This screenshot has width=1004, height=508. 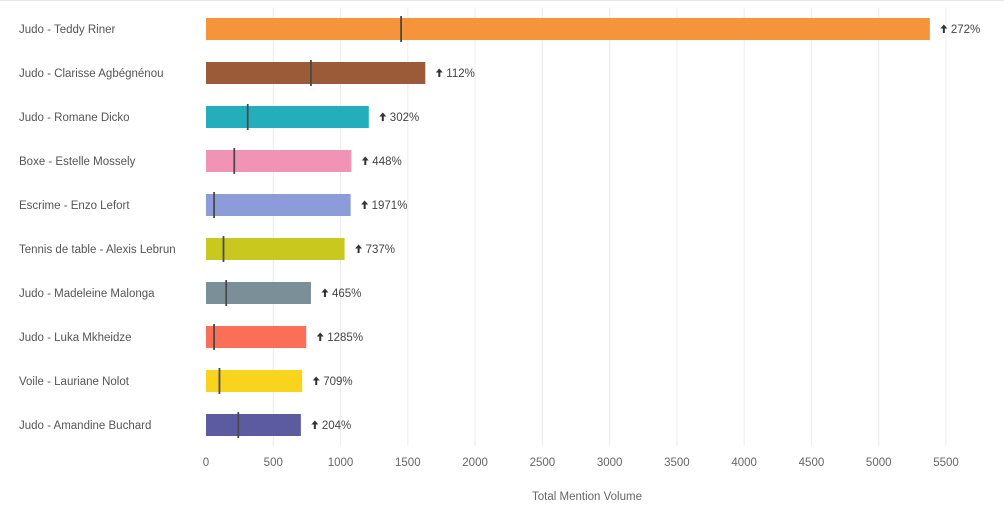 What do you see at coordinates (879, 463) in the screenshot?
I see `x-tick-label: 5000` at bounding box center [879, 463].